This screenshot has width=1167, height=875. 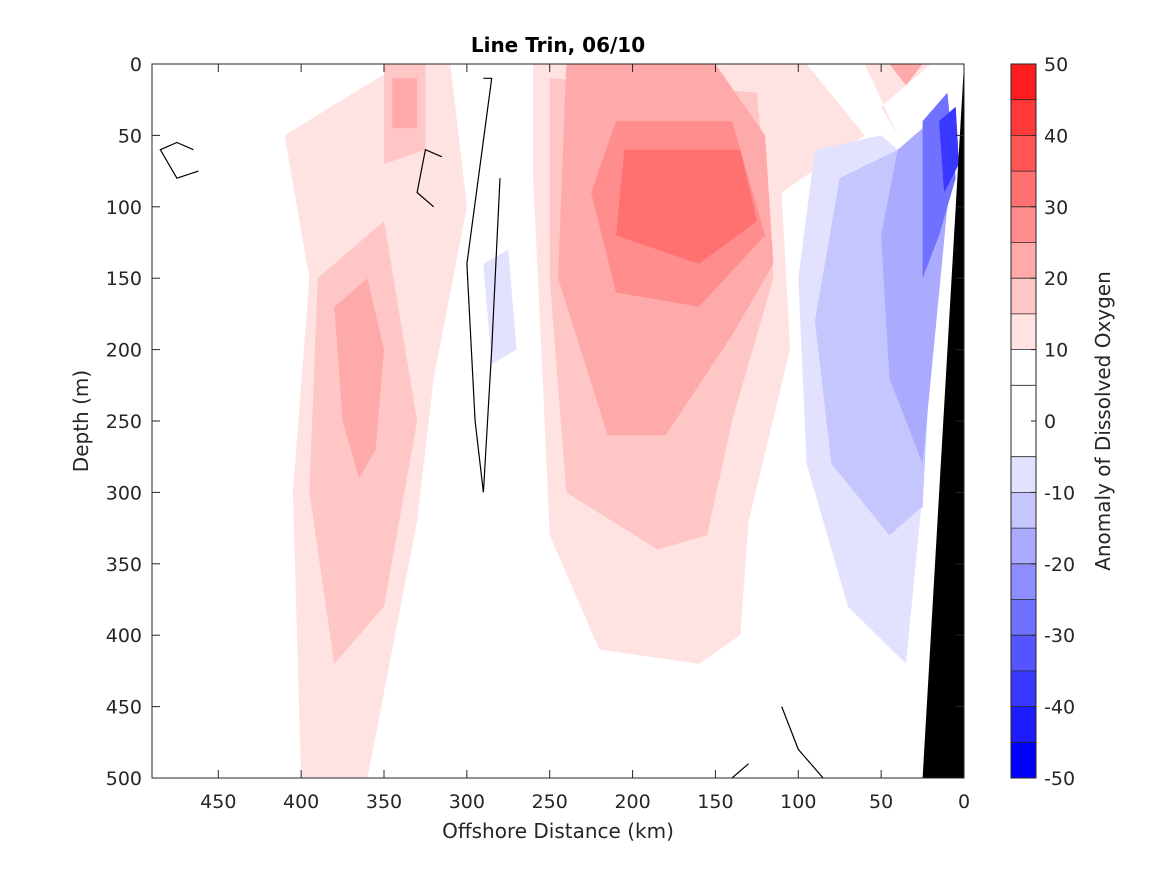 What do you see at coordinates (558, 45) in the screenshot?
I see `chart-title: Line Trin, 06/10` at bounding box center [558, 45].